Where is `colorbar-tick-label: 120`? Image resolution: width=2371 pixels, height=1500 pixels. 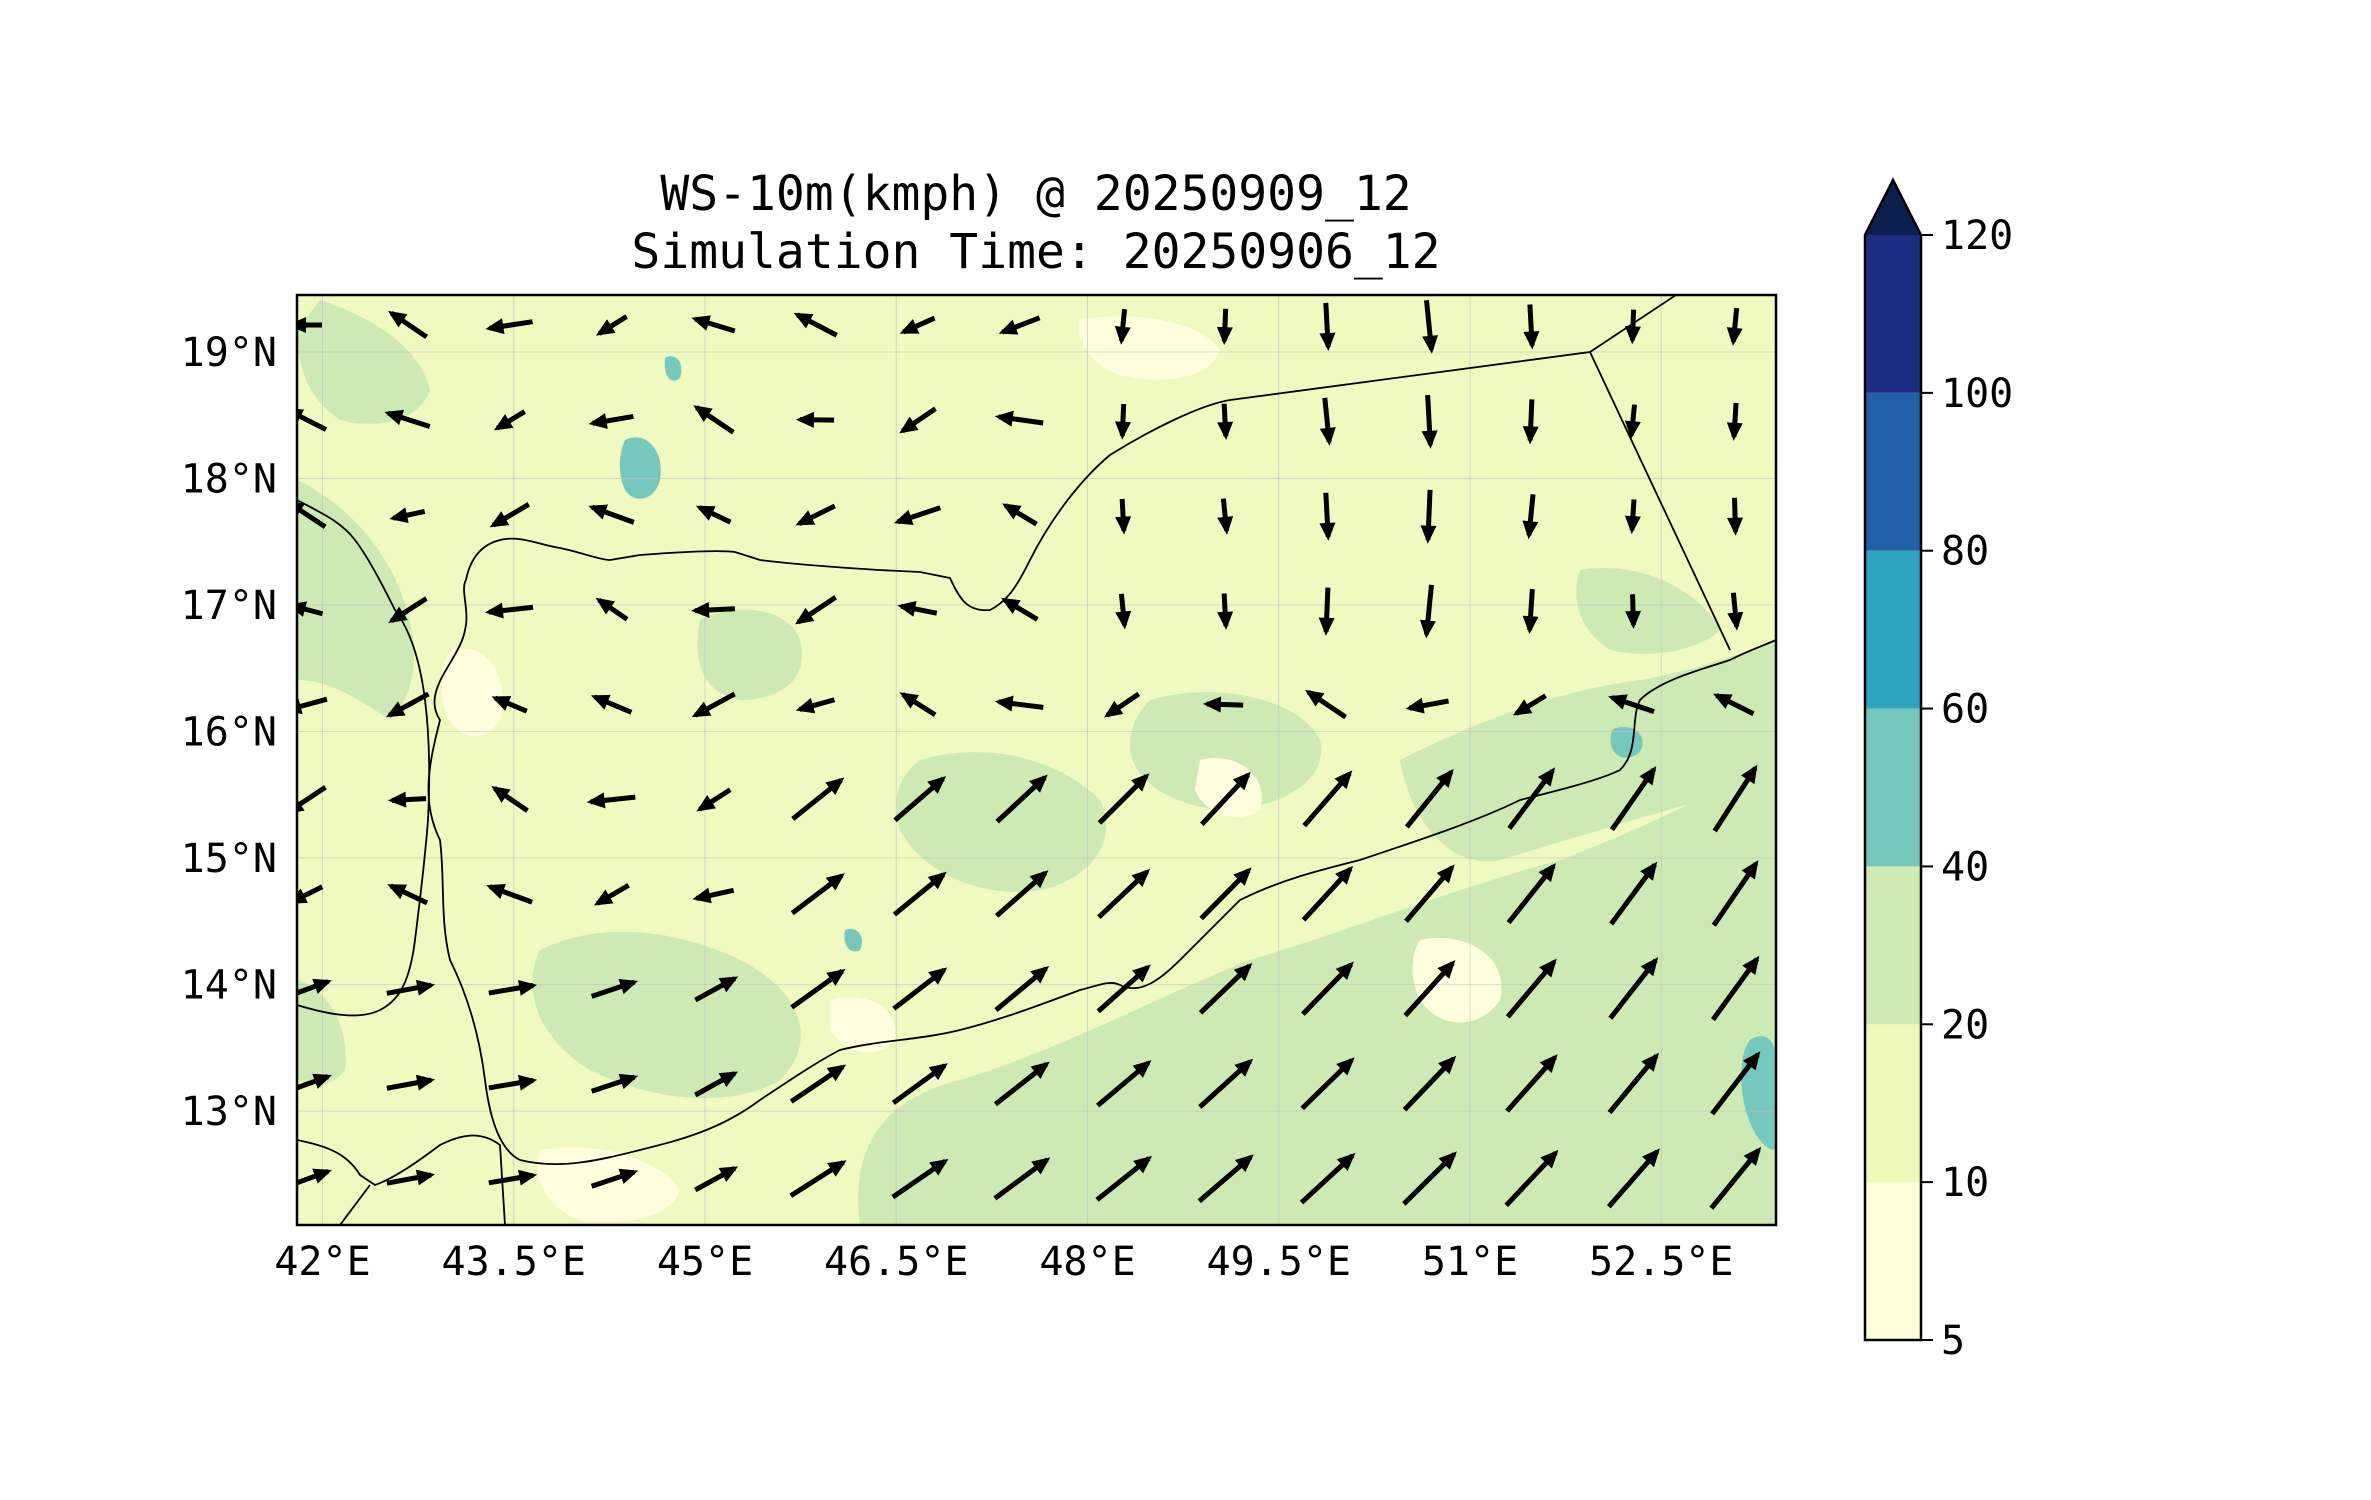
colorbar-tick-label: 120 is located at coordinates (1977, 236).